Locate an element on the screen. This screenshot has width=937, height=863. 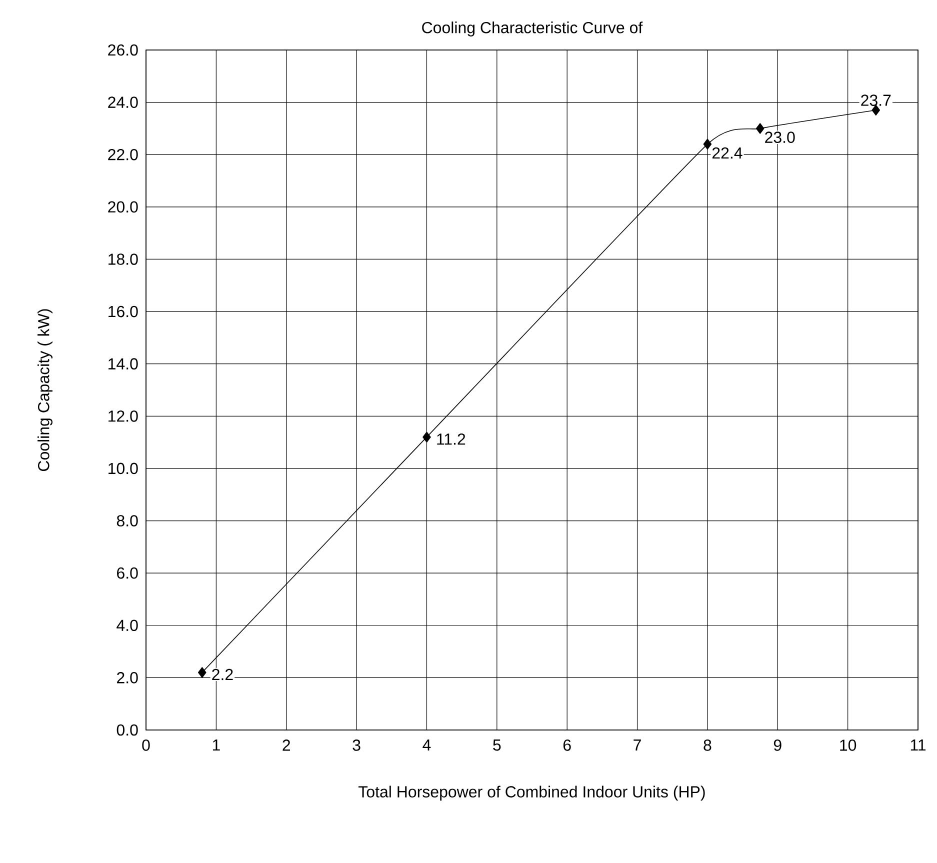
chart-title: Cooling Characteristic Curve of is located at coordinates (532, 29).